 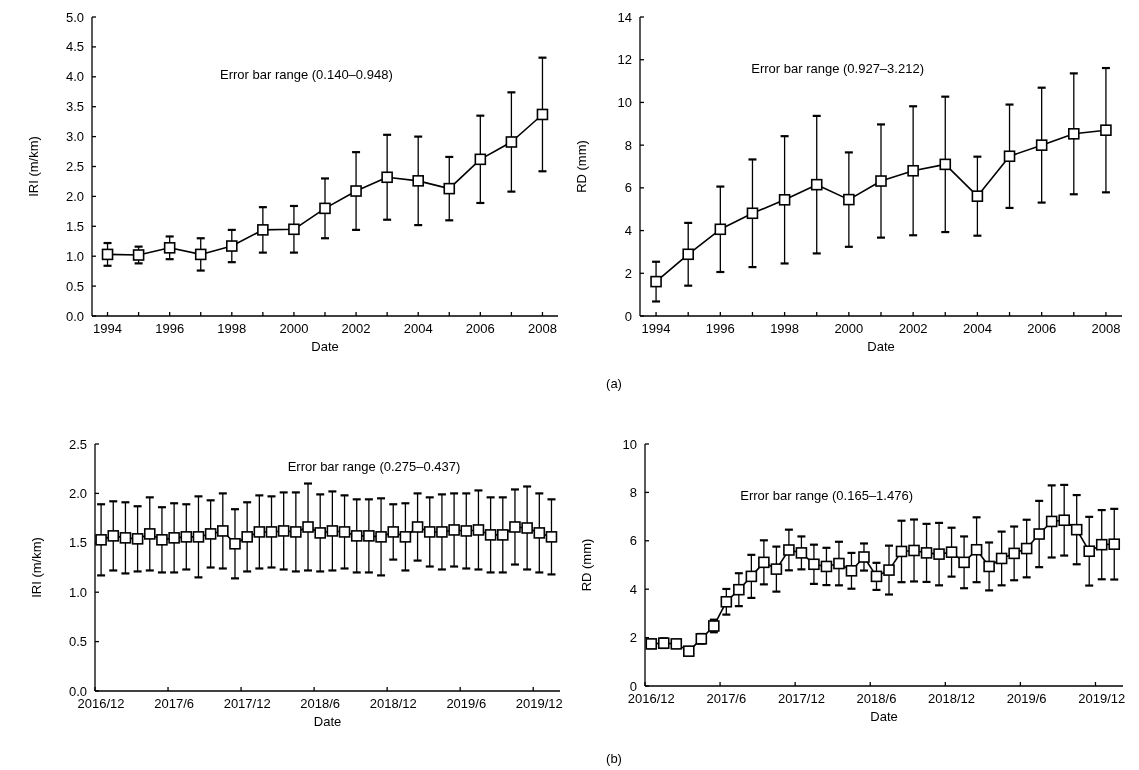 I want to click on x-tick-label: 2000, so click(x=294, y=328).